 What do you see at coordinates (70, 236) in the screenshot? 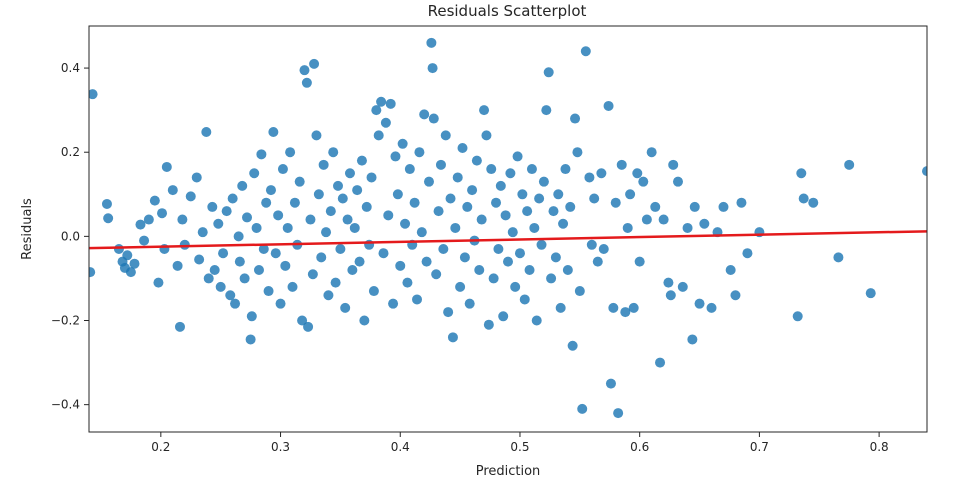
I see `y-tick-label: 0.0` at bounding box center [70, 236].